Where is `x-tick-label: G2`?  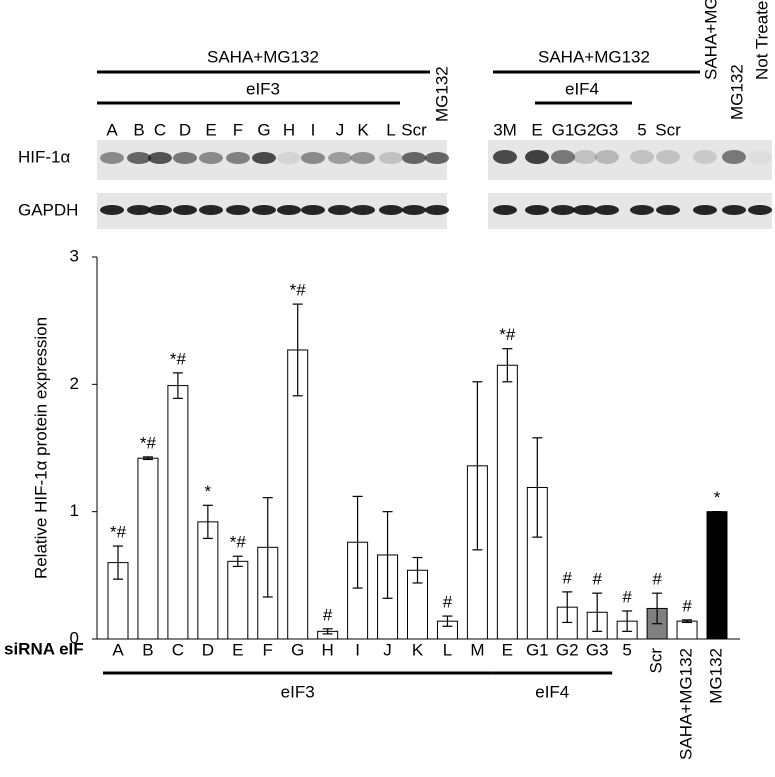 x-tick-label: G2 is located at coordinates (567, 649).